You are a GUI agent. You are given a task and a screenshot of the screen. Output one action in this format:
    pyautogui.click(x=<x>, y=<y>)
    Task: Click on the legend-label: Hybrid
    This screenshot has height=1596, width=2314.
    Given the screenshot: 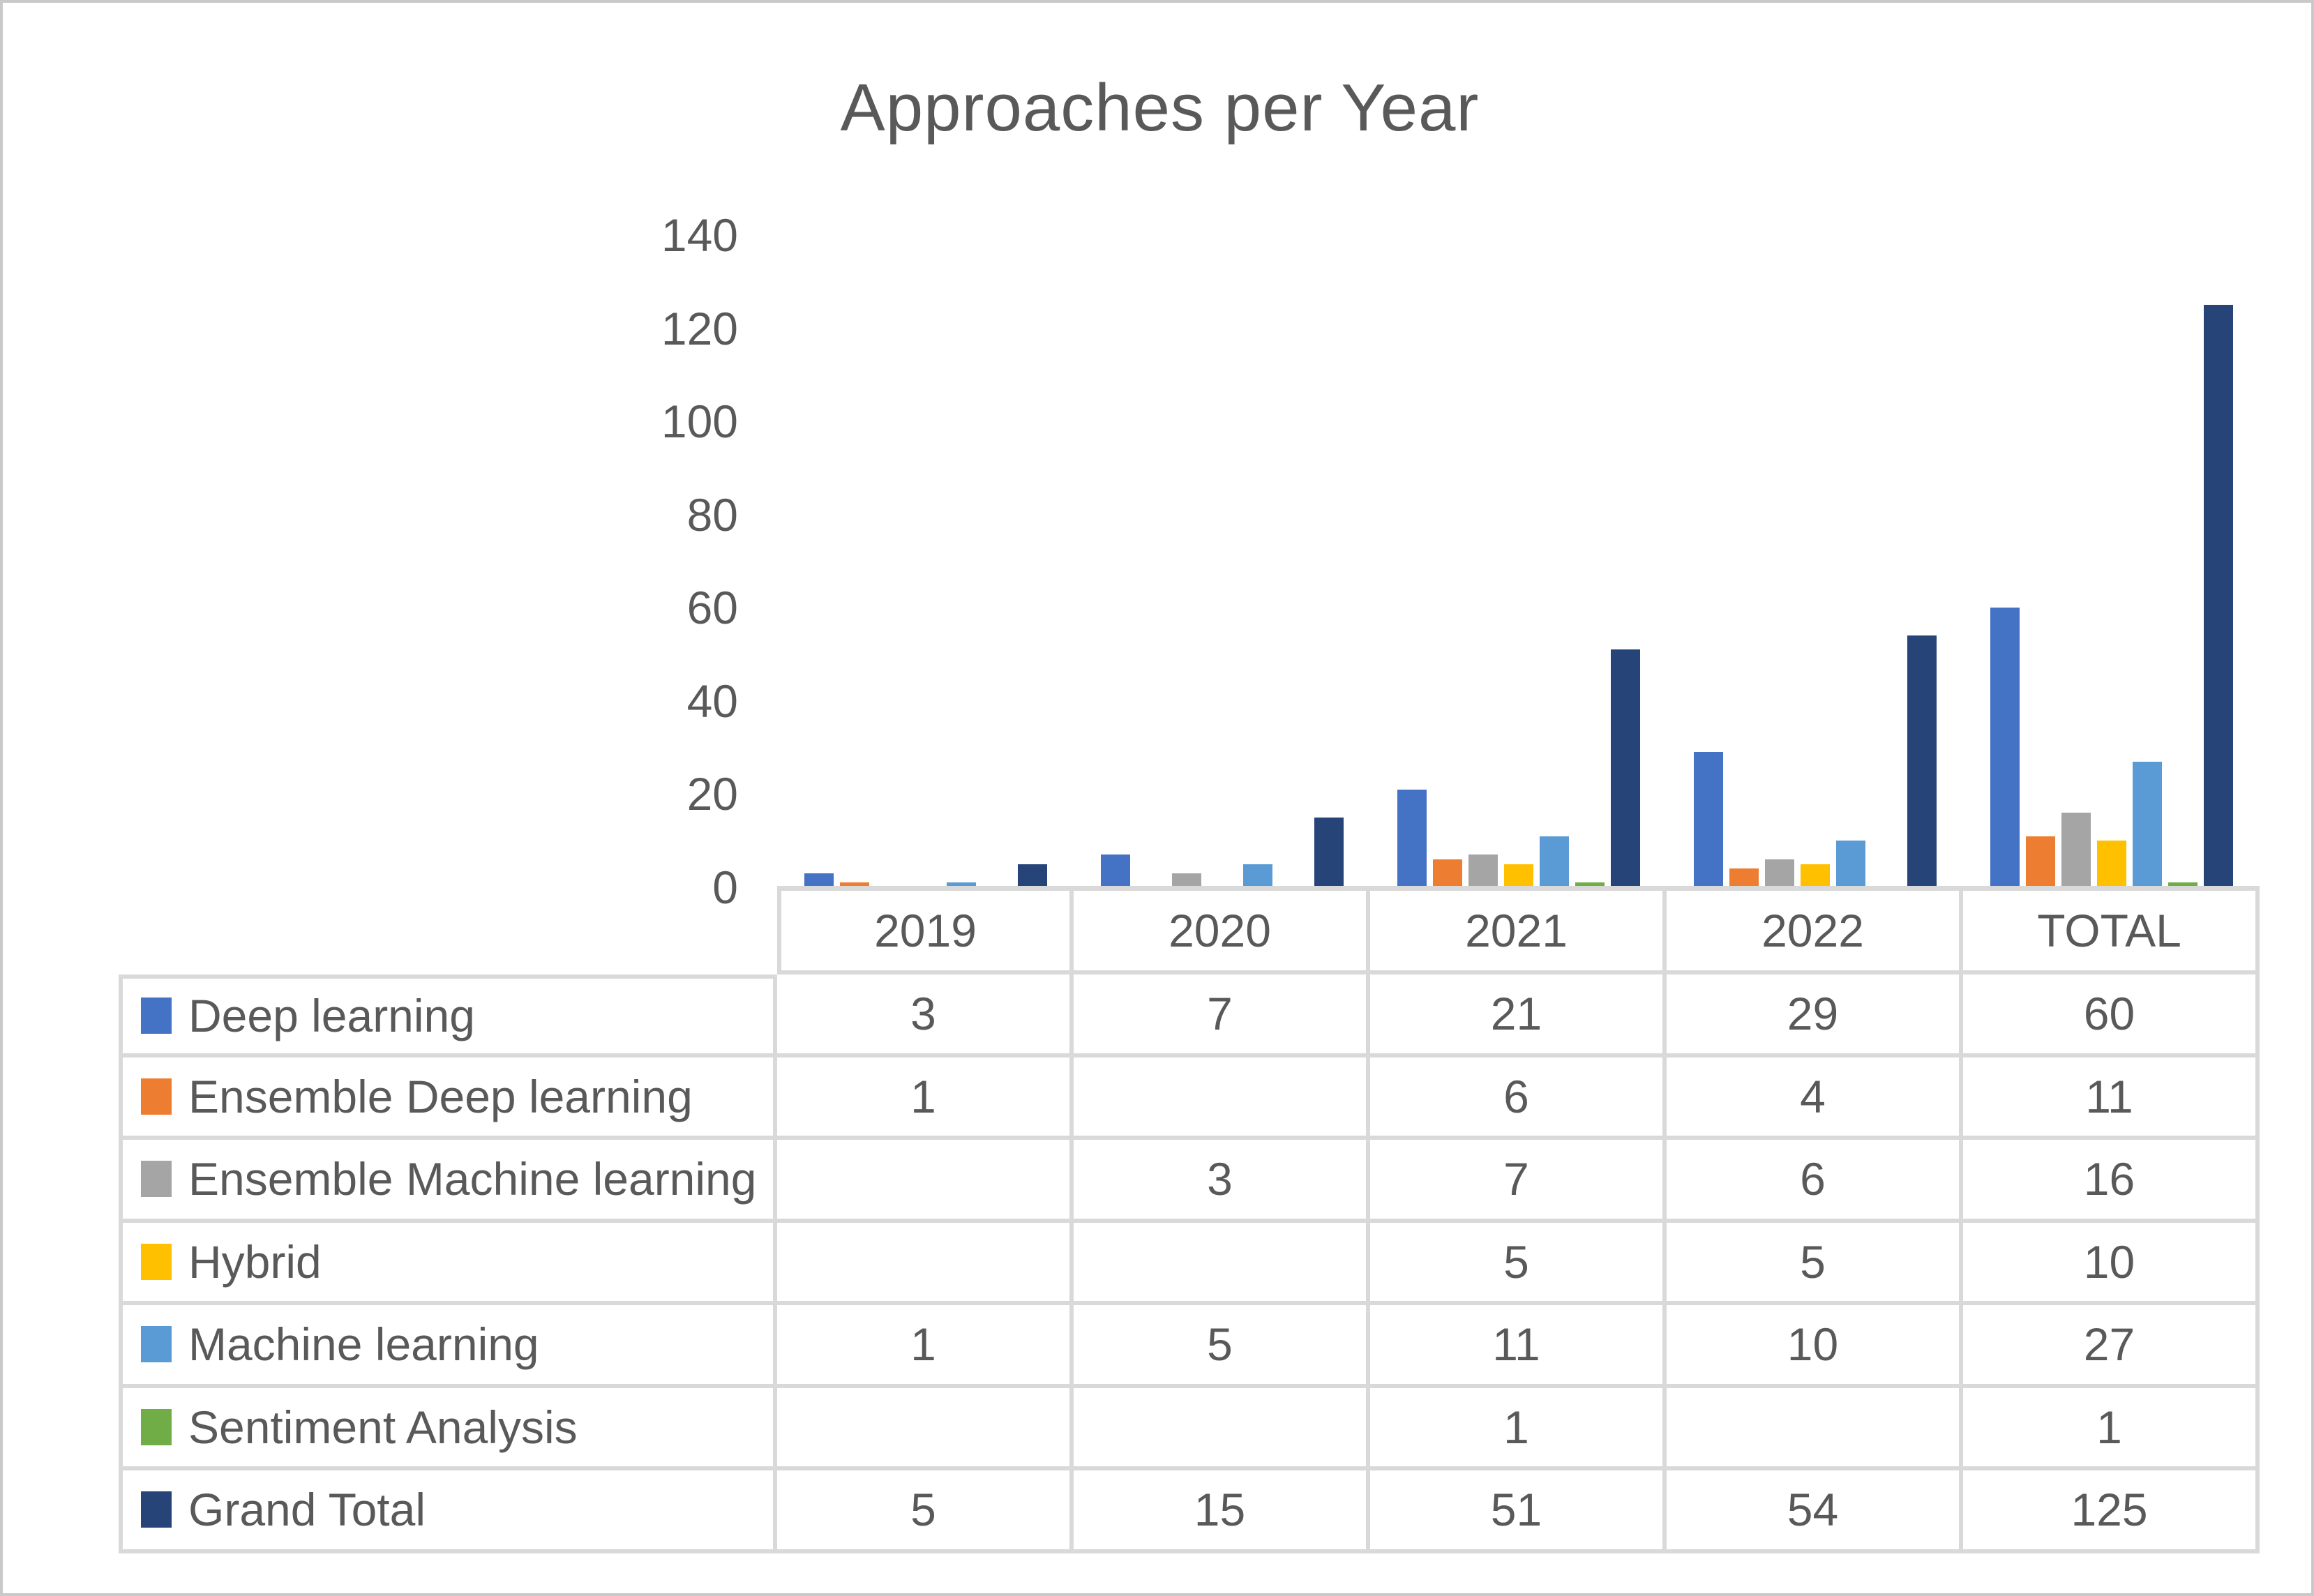 What is the action you would take?
    pyautogui.click(x=255, y=1261)
    